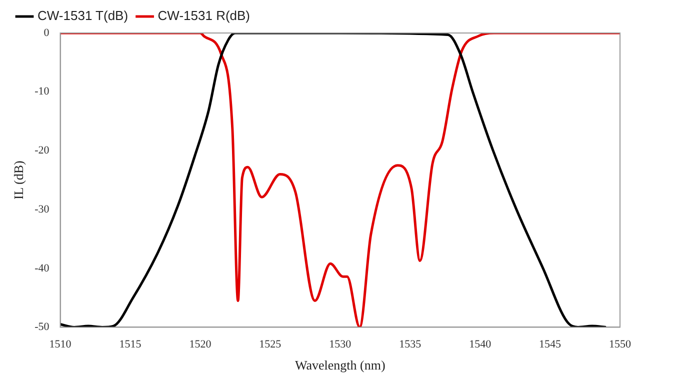 This screenshot has height=382, width=680. I want to click on x-tick-label: 1525, so click(270, 344).